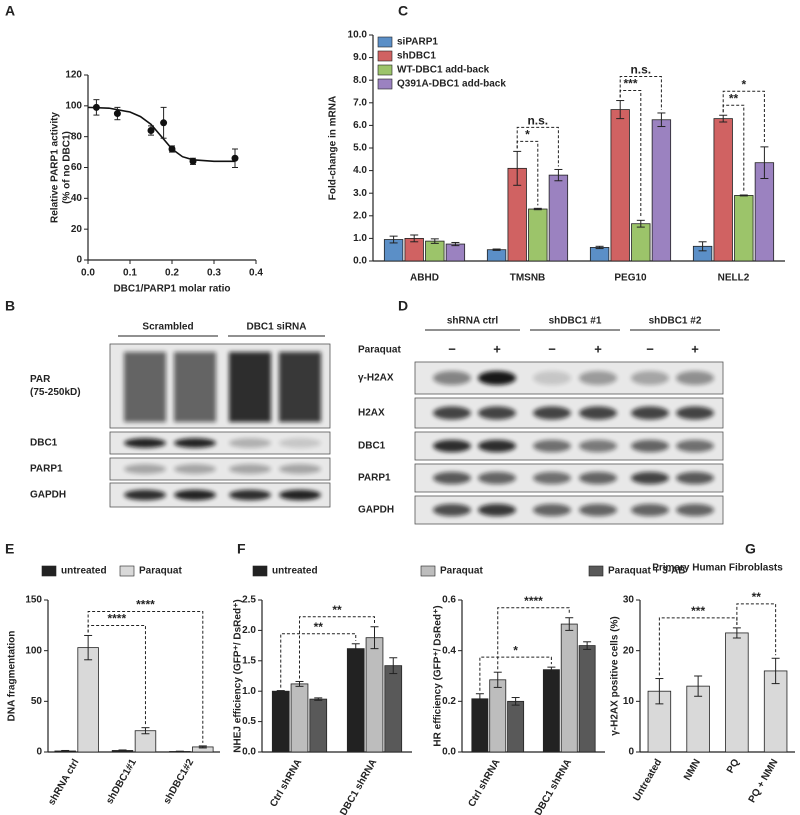  Describe the element at coordinates (376, 510) in the screenshot. I see `blot-row-label: GAPDH` at that location.